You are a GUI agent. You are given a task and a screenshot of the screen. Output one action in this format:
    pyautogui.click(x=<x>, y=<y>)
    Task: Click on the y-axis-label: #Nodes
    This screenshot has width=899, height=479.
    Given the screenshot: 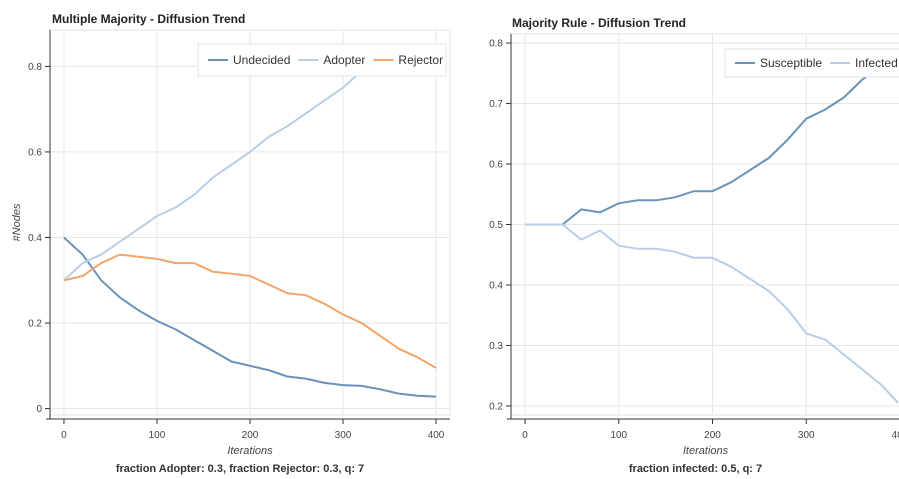 What is the action you would take?
    pyautogui.click(x=17, y=222)
    